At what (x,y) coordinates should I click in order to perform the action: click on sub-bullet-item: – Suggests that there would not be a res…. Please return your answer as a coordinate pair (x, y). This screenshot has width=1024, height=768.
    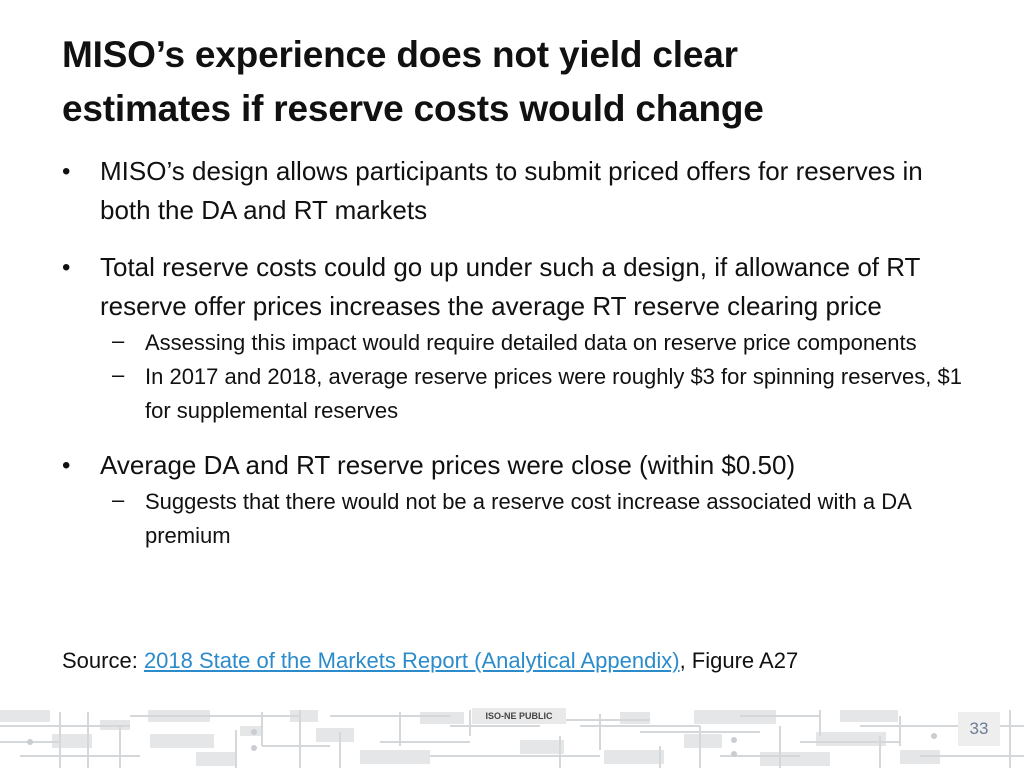
    Looking at the image, I should click on (512, 519).